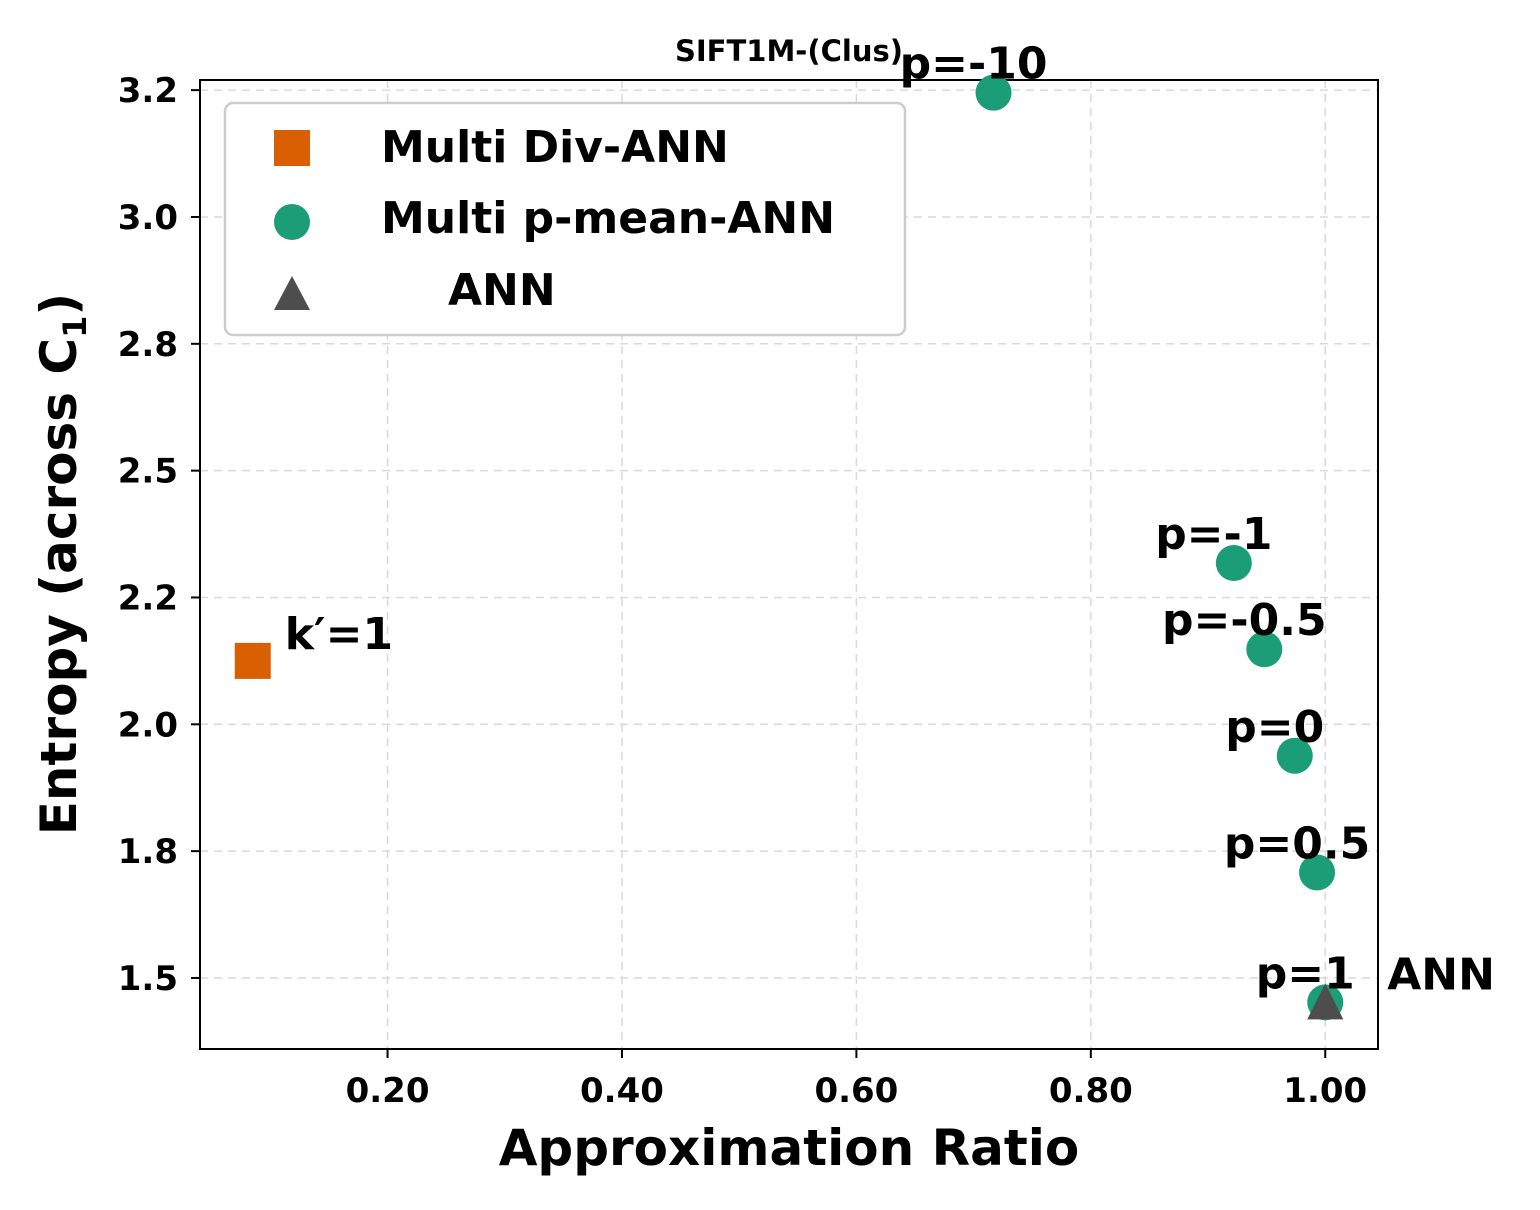  I want to click on y-tick-label: 2.8, so click(148, 345).